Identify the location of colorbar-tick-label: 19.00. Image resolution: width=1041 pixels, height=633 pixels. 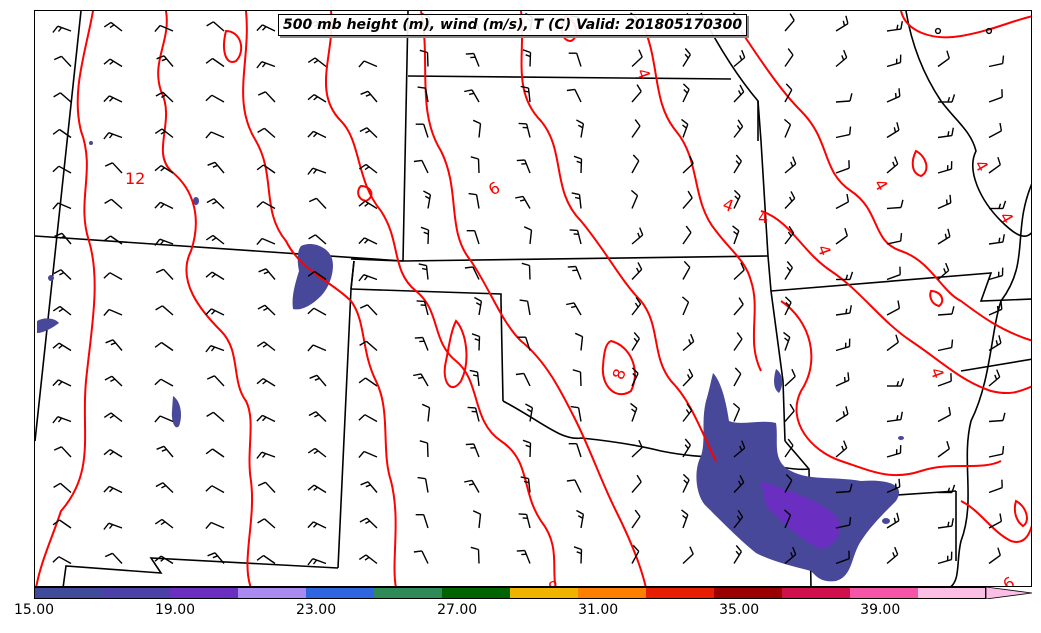
(175, 610).